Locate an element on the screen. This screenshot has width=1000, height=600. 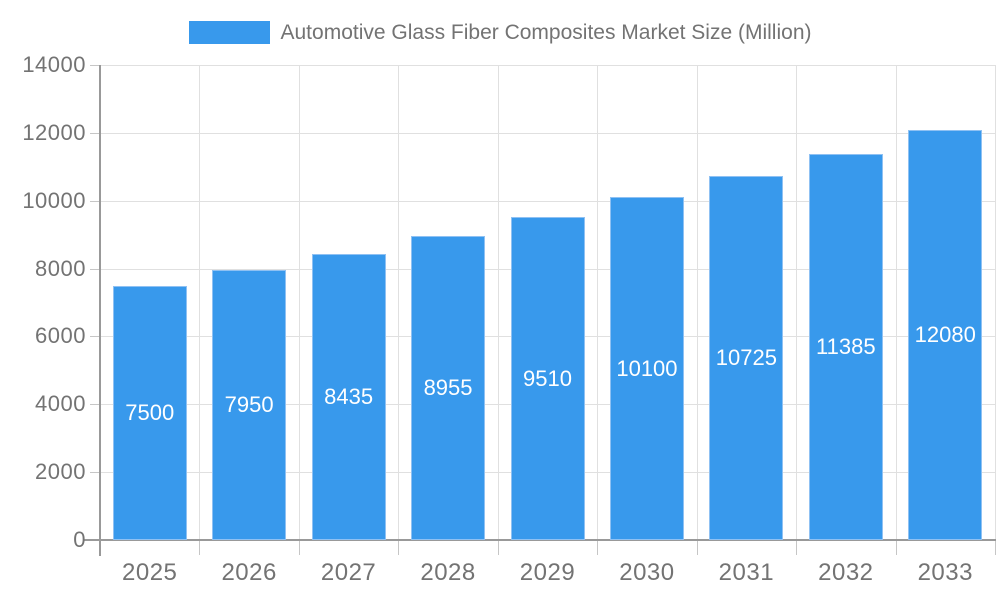
x-tick-label: 2027 is located at coordinates (348, 572).